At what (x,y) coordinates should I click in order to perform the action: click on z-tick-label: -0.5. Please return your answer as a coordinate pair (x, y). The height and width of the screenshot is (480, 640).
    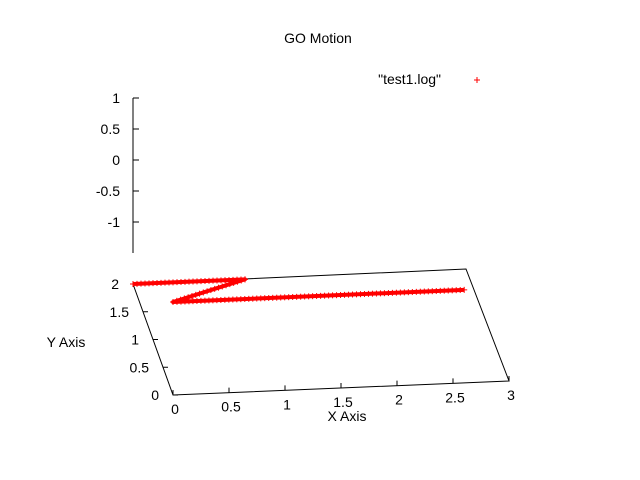
    Looking at the image, I should click on (108, 191).